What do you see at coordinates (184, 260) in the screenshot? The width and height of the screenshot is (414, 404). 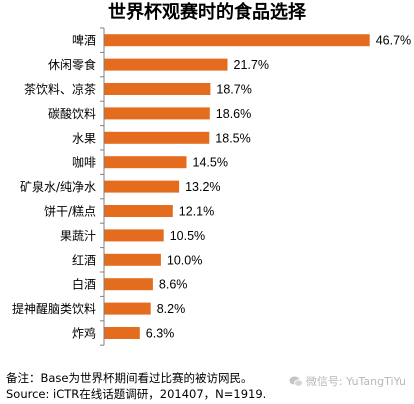 I see `value-label-9: 10.0%` at bounding box center [184, 260].